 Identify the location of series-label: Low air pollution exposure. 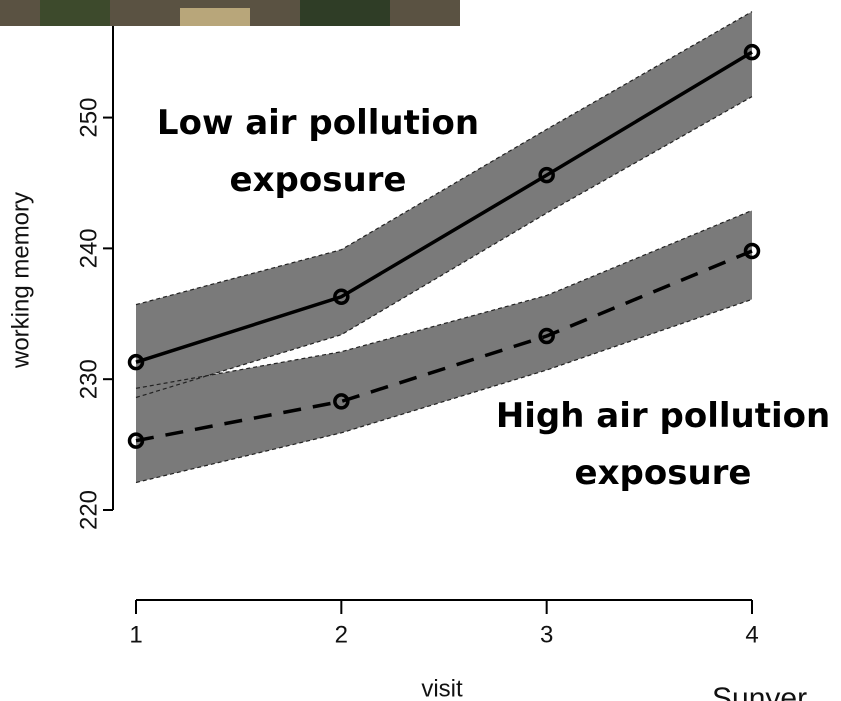
(318, 151).